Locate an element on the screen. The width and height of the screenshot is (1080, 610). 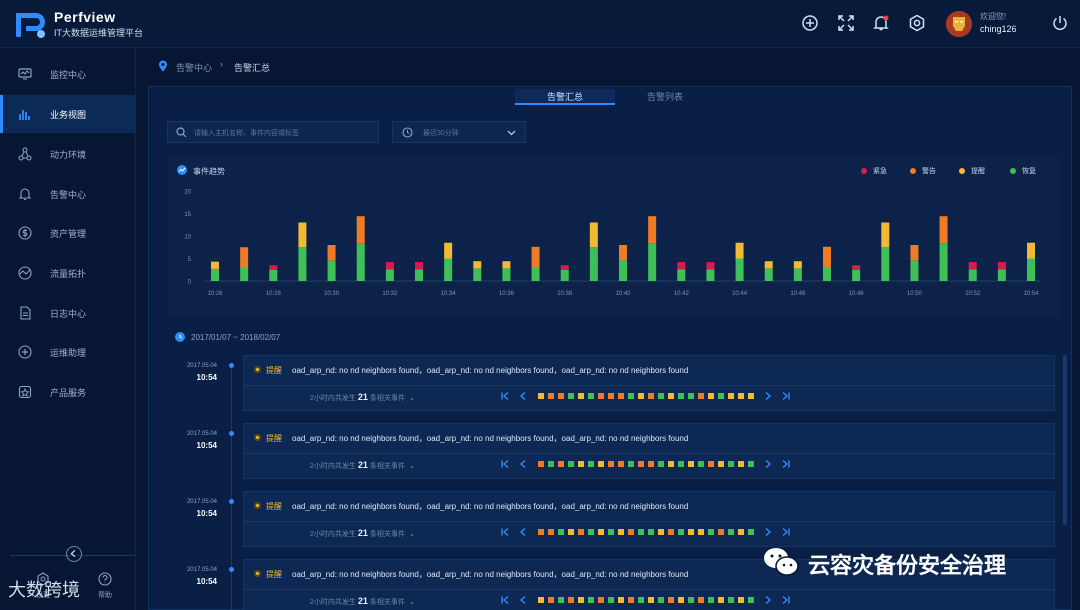
time-filter-select: 最近30分钟 is located at coordinates (459, 132).